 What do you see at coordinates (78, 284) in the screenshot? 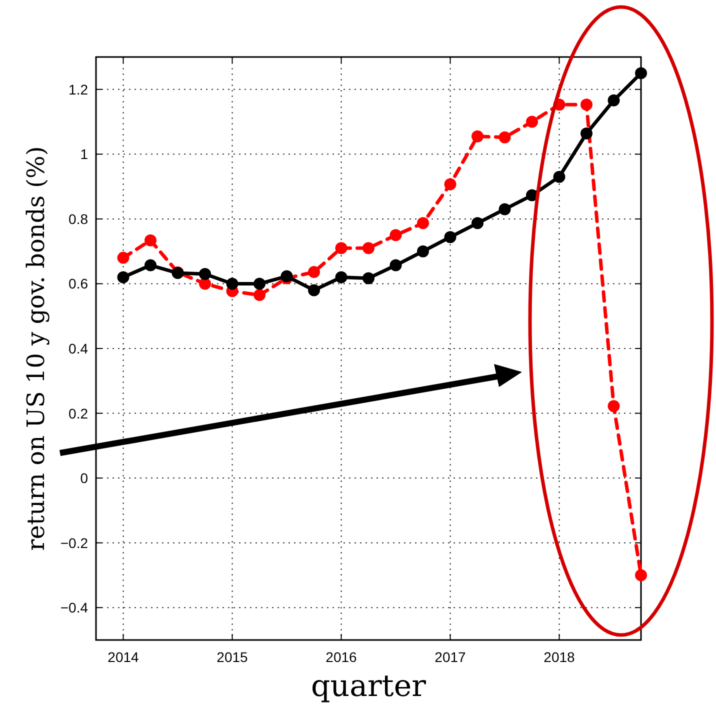
I see `y-tick-label: 0.6` at bounding box center [78, 284].